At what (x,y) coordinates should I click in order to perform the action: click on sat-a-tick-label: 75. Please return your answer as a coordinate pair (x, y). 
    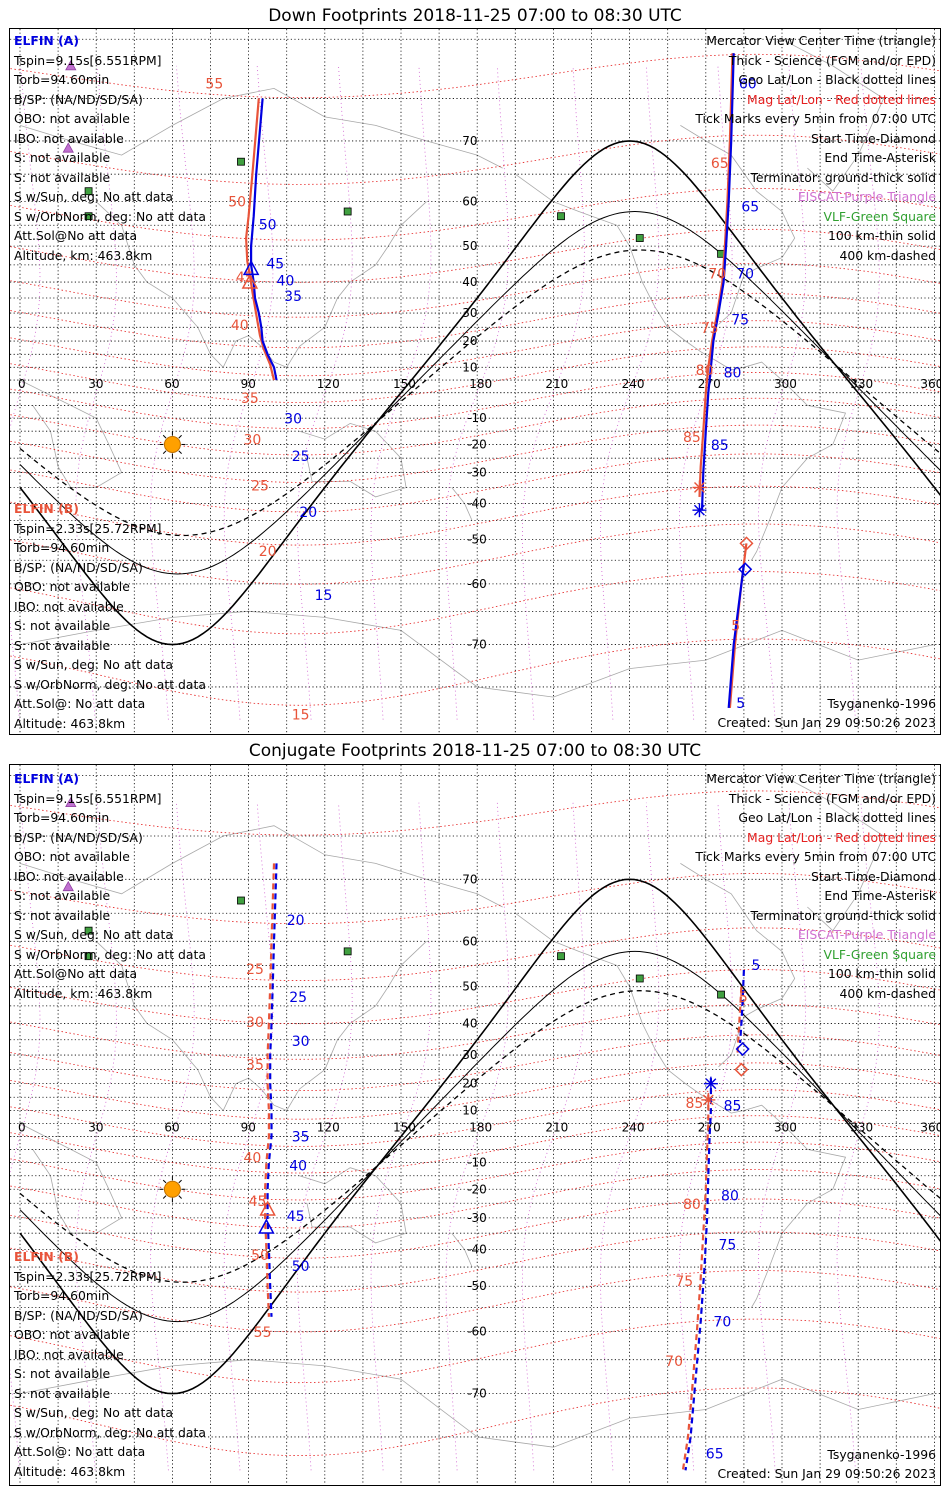
    Looking at the image, I should click on (740, 321).